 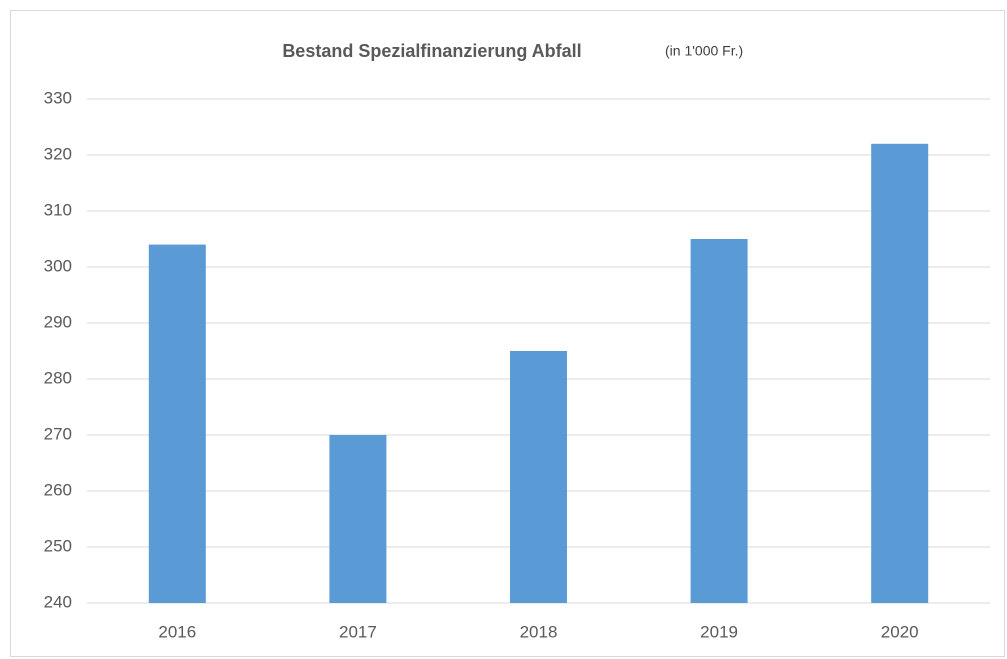 What do you see at coordinates (431, 51) in the screenshot?
I see `chart-title: Bestand Spezialfinanzierung Abfall` at bounding box center [431, 51].